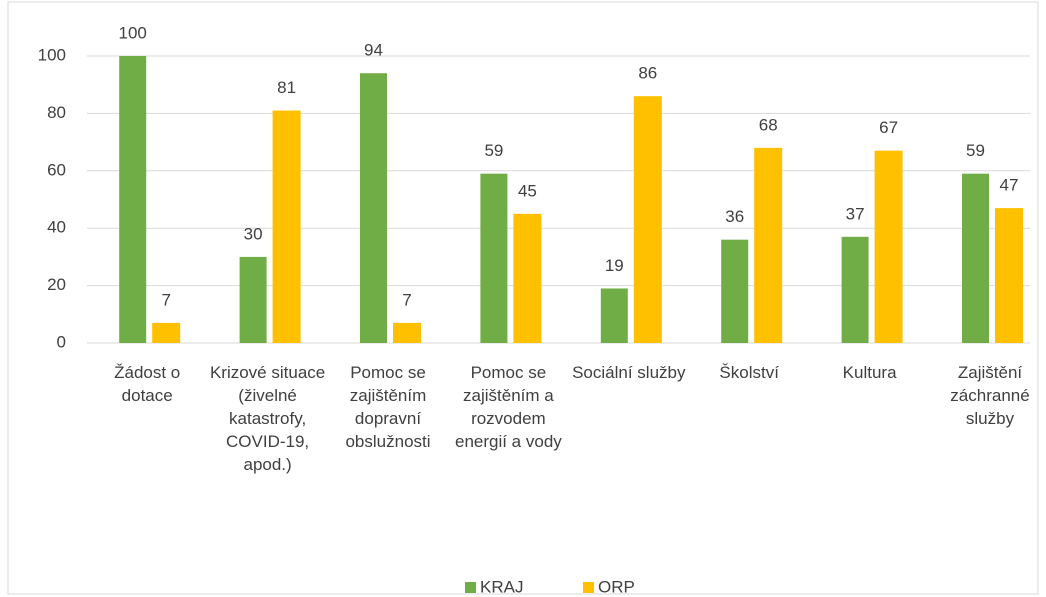 Image resolution: width=1046 pixels, height=597 pixels. What do you see at coordinates (147, 384) in the screenshot?
I see `x-tick-label: Žádost o dotace` at bounding box center [147, 384].